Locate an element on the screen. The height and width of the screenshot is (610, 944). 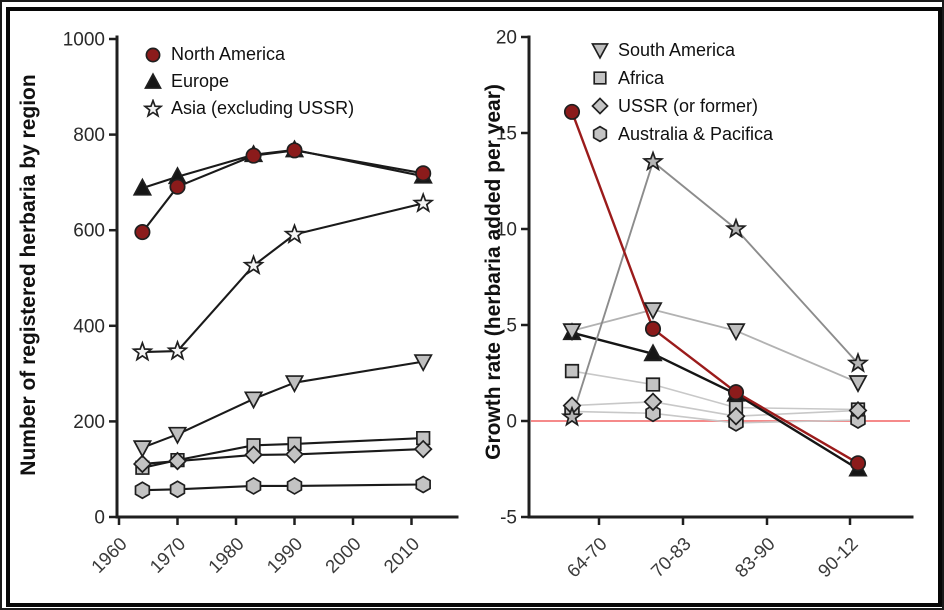
line-north-america is located at coordinates (282, 191).